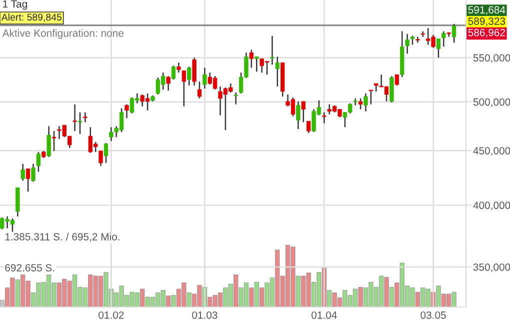 The height and width of the screenshot is (320, 510). What do you see at coordinates (111, 315) in the screenshot?
I see `x-tick-label: 01.02` at bounding box center [111, 315].